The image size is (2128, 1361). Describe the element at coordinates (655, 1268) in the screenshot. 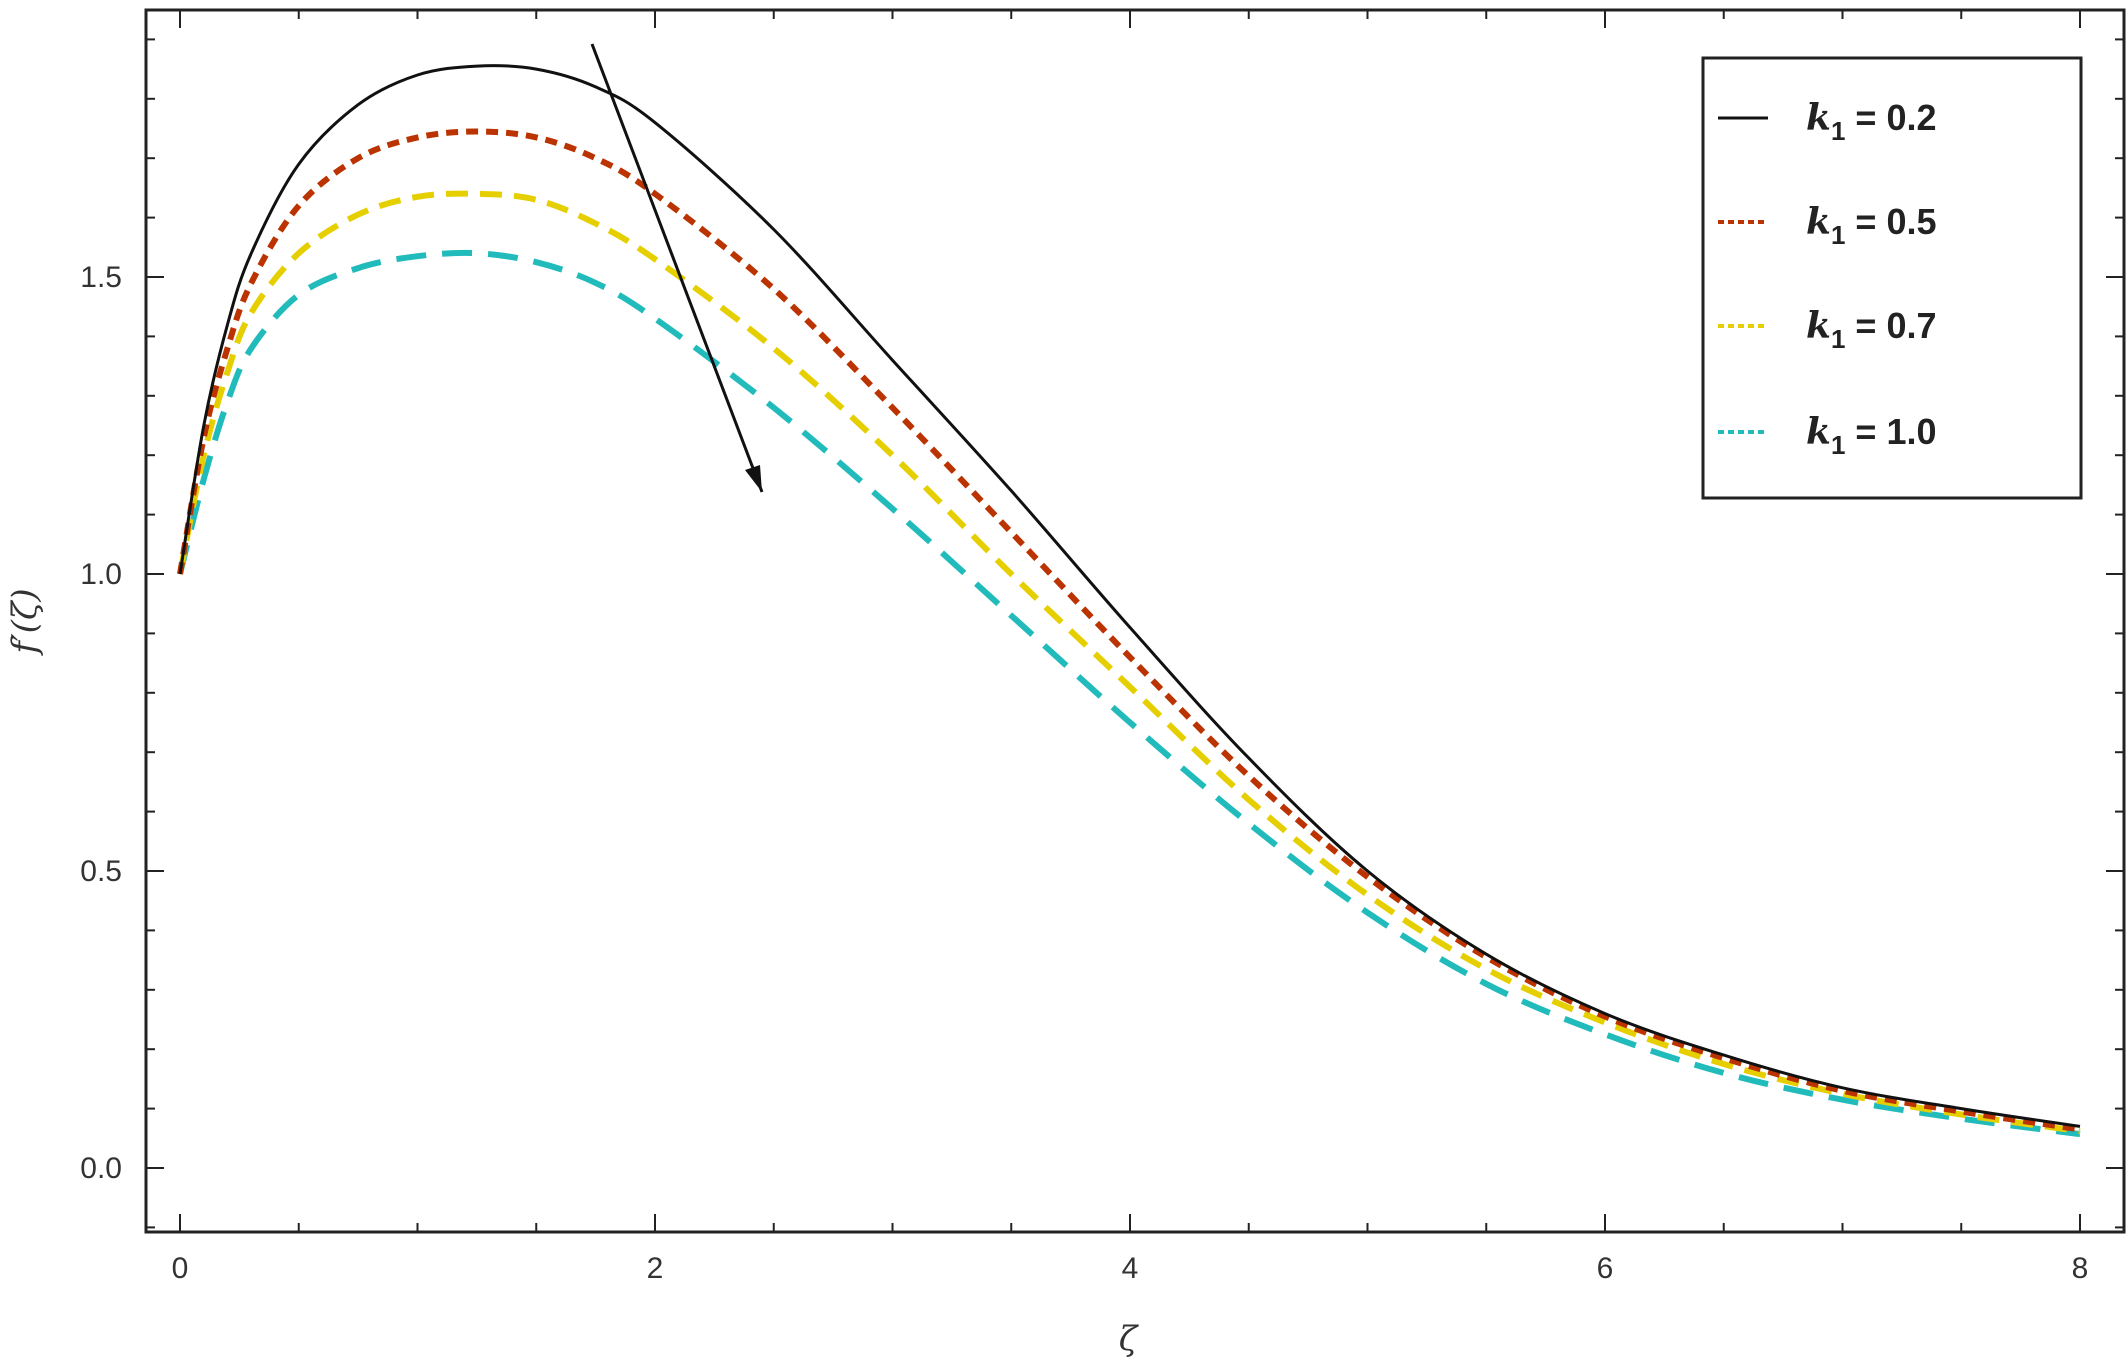

I see `x-tick-label: 2` at that location.